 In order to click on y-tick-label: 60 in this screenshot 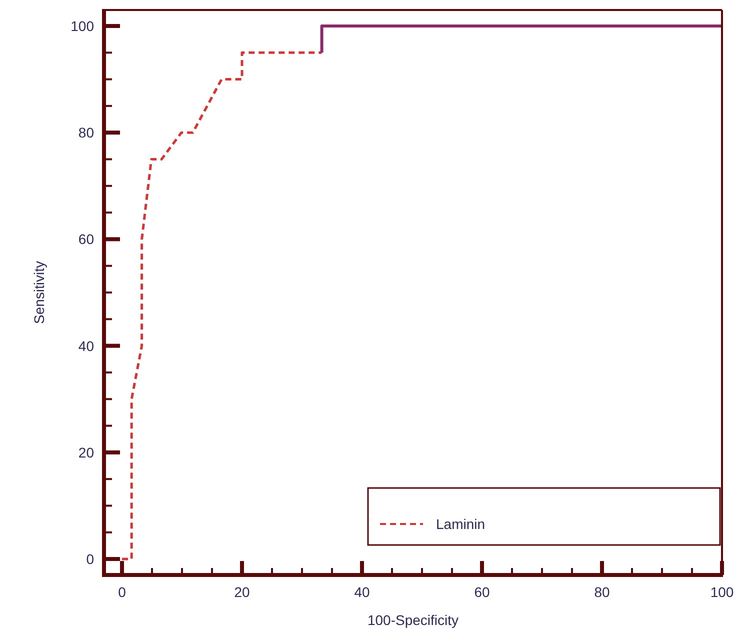, I will do `click(86, 239)`.